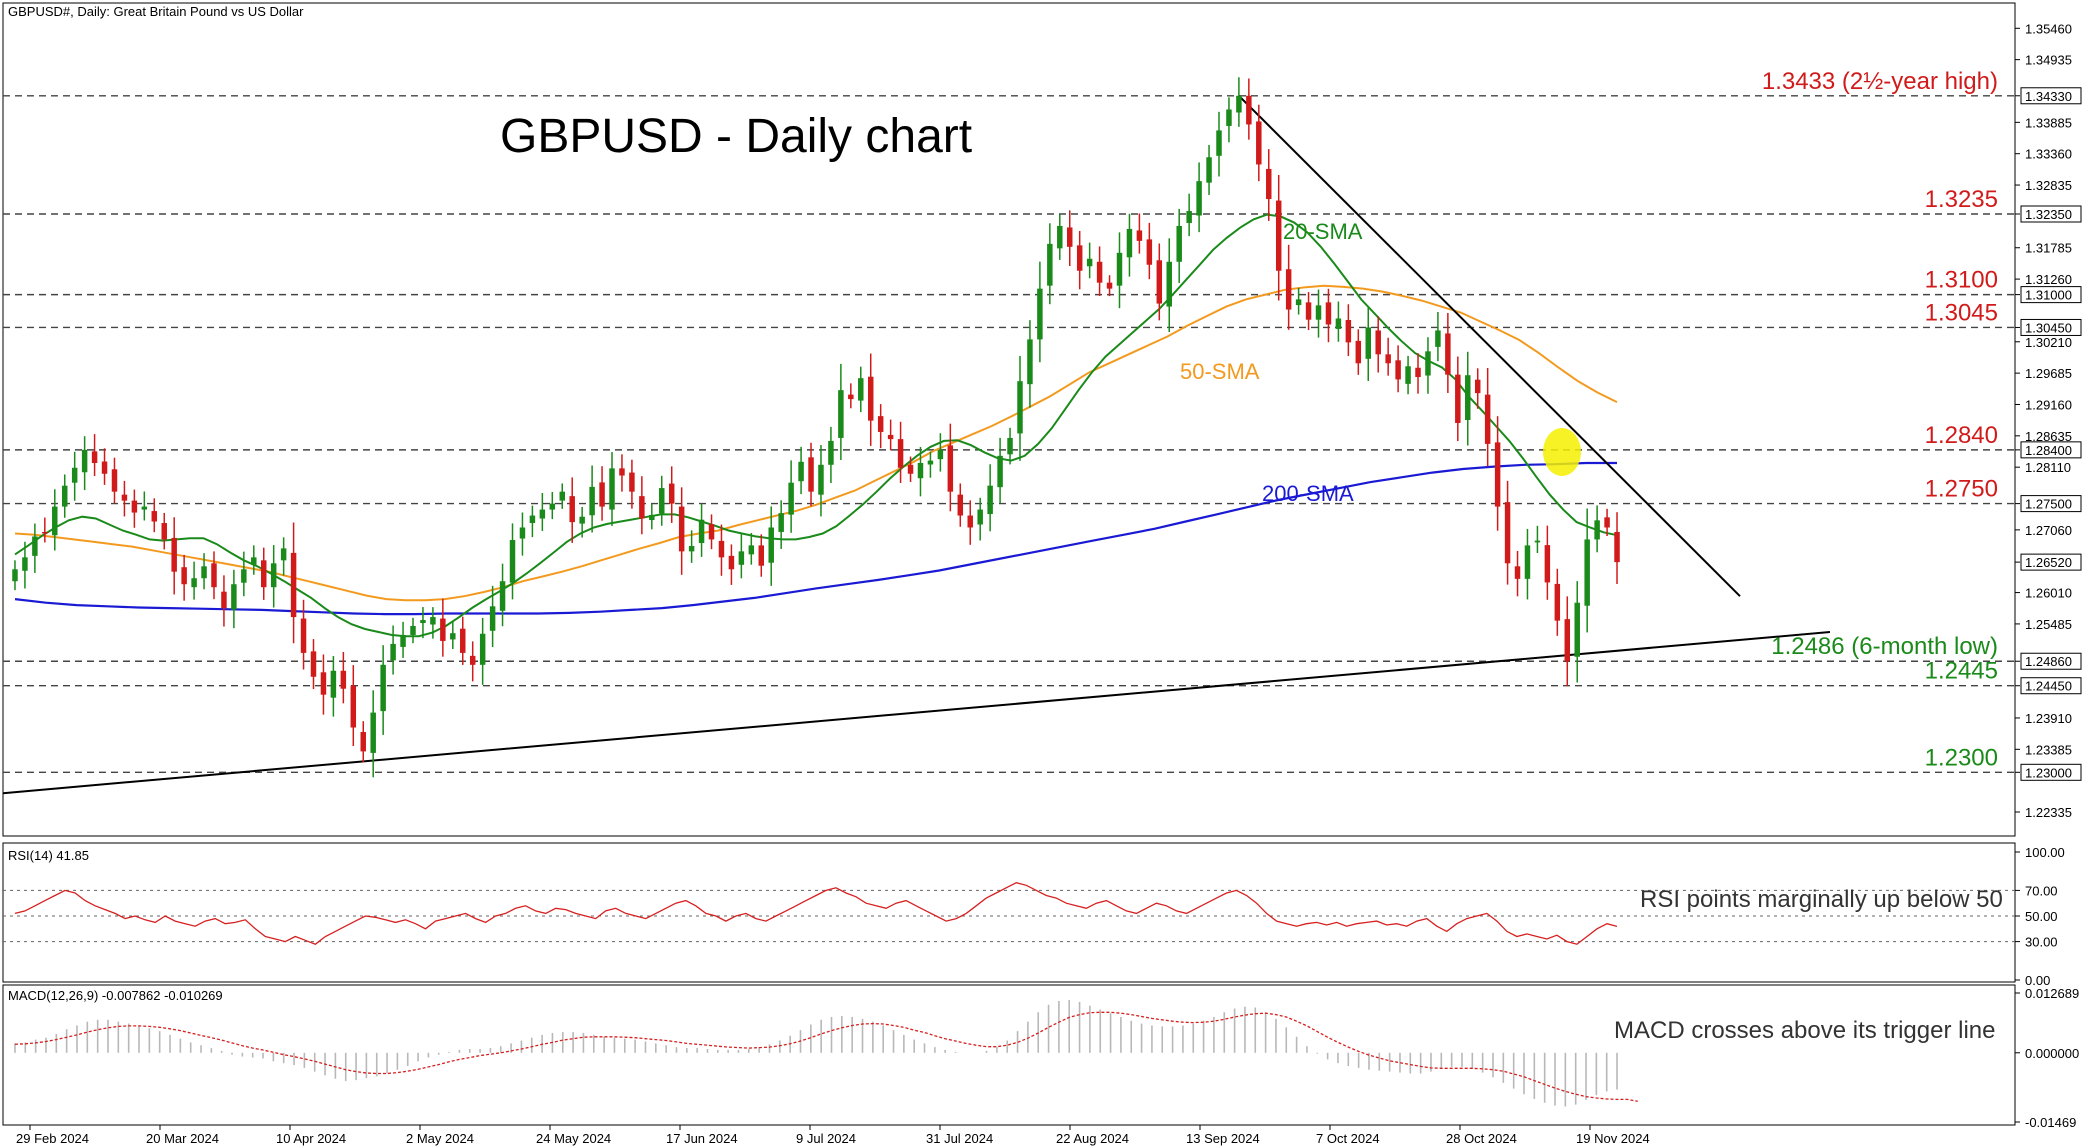 The height and width of the screenshot is (1147, 2084). What do you see at coordinates (2048, 404) in the screenshot?
I see `y-tick-label: 1.29160` at bounding box center [2048, 404].